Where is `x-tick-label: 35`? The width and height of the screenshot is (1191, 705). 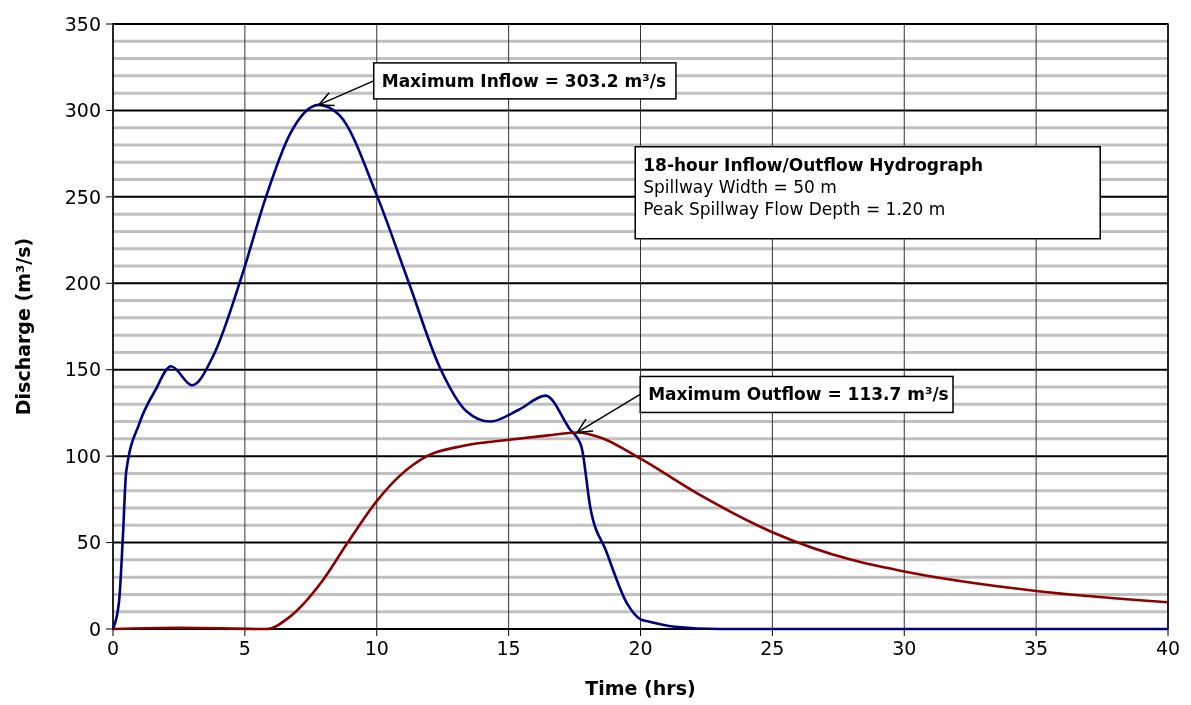 x-tick-label: 35 is located at coordinates (1036, 648).